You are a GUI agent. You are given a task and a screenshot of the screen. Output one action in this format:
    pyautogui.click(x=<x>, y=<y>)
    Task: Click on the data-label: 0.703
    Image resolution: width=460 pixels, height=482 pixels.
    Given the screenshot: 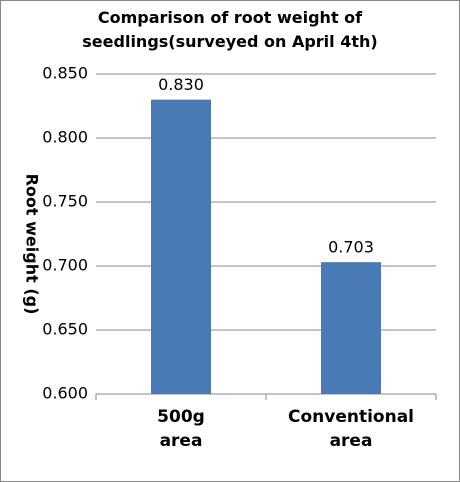 What is the action you would take?
    pyautogui.click(x=351, y=247)
    